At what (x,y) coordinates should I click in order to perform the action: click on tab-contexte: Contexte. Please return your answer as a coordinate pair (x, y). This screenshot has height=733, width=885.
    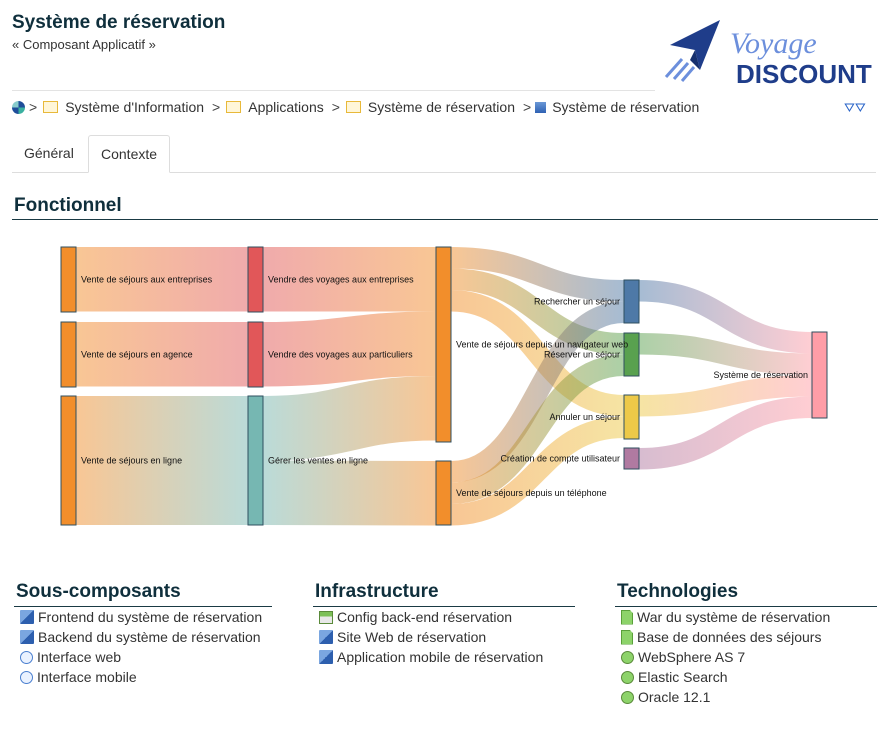
    Looking at the image, I should click on (129, 154).